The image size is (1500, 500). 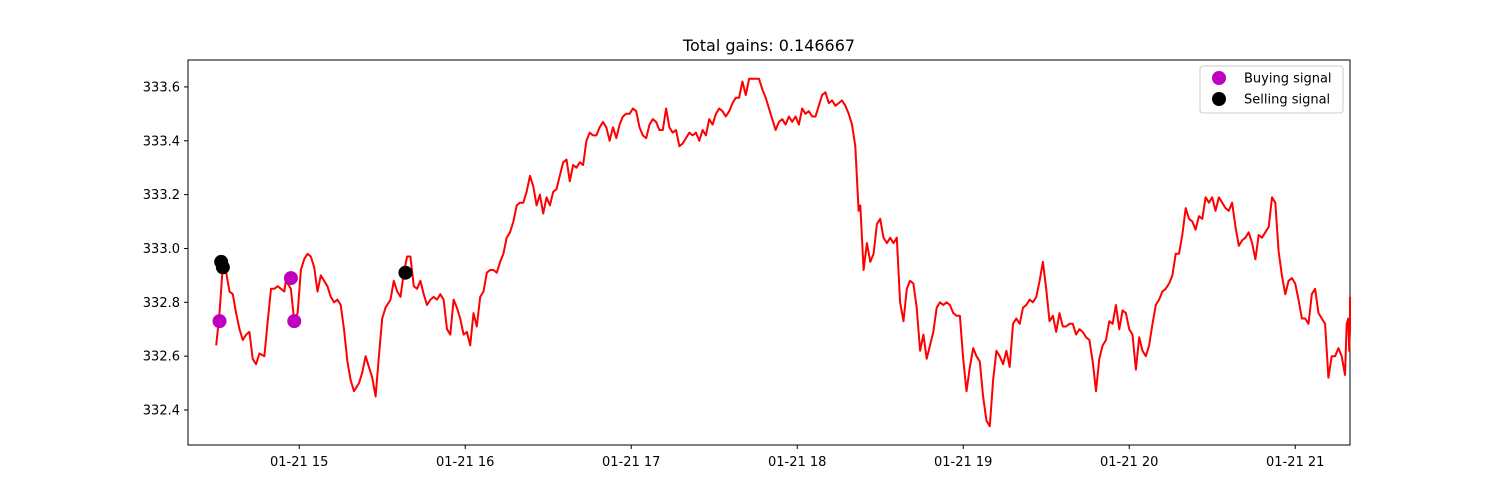 What do you see at coordinates (631, 462) in the screenshot?
I see `x-tick-label: 01-21 17` at bounding box center [631, 462].